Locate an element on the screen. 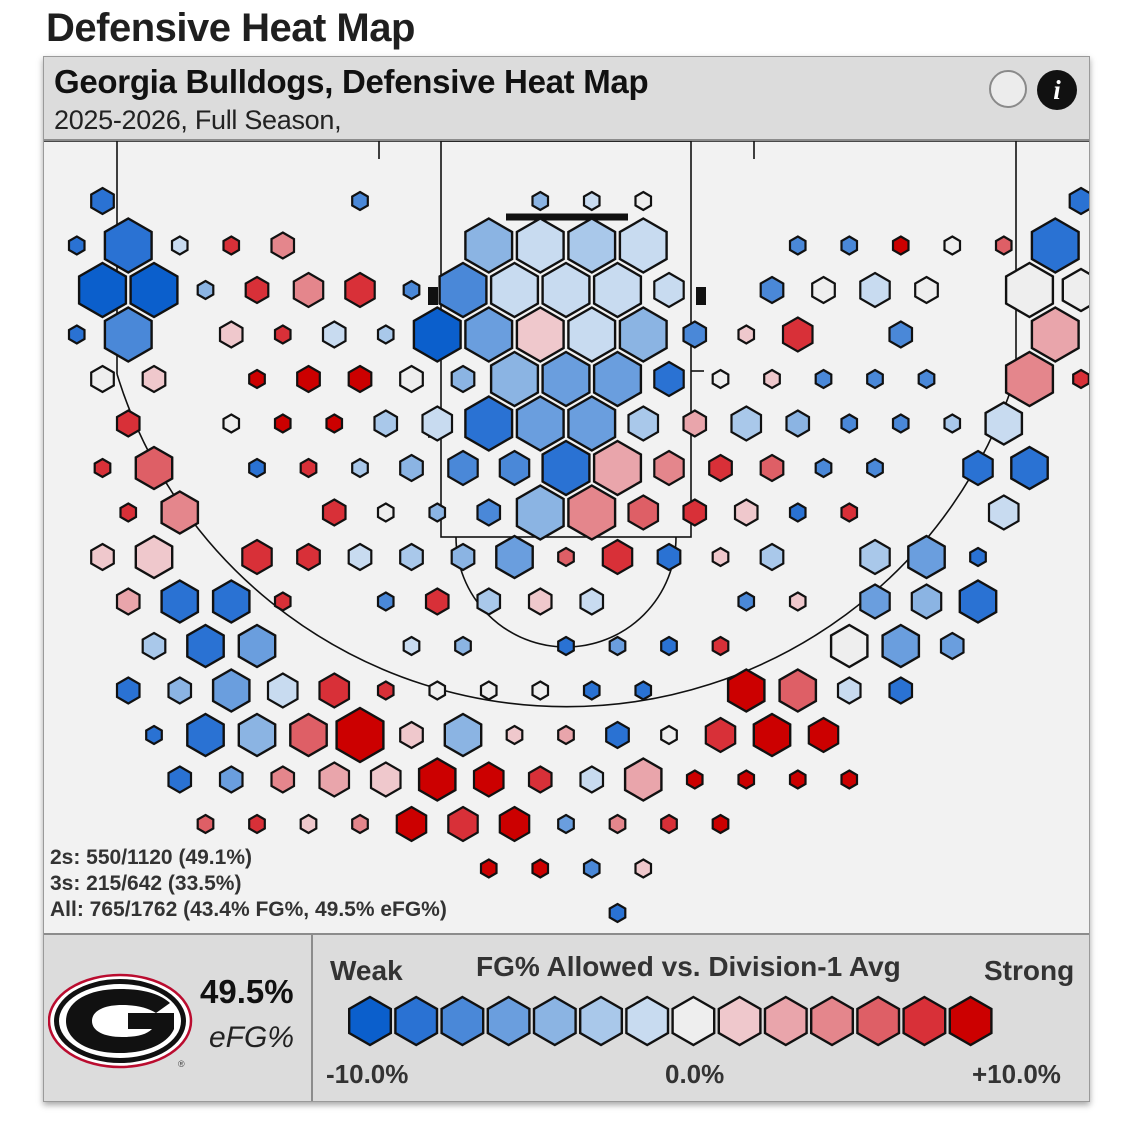 The image size is (1132, 1132). efg-label: eFG% is located at coordinates (252, 1037).